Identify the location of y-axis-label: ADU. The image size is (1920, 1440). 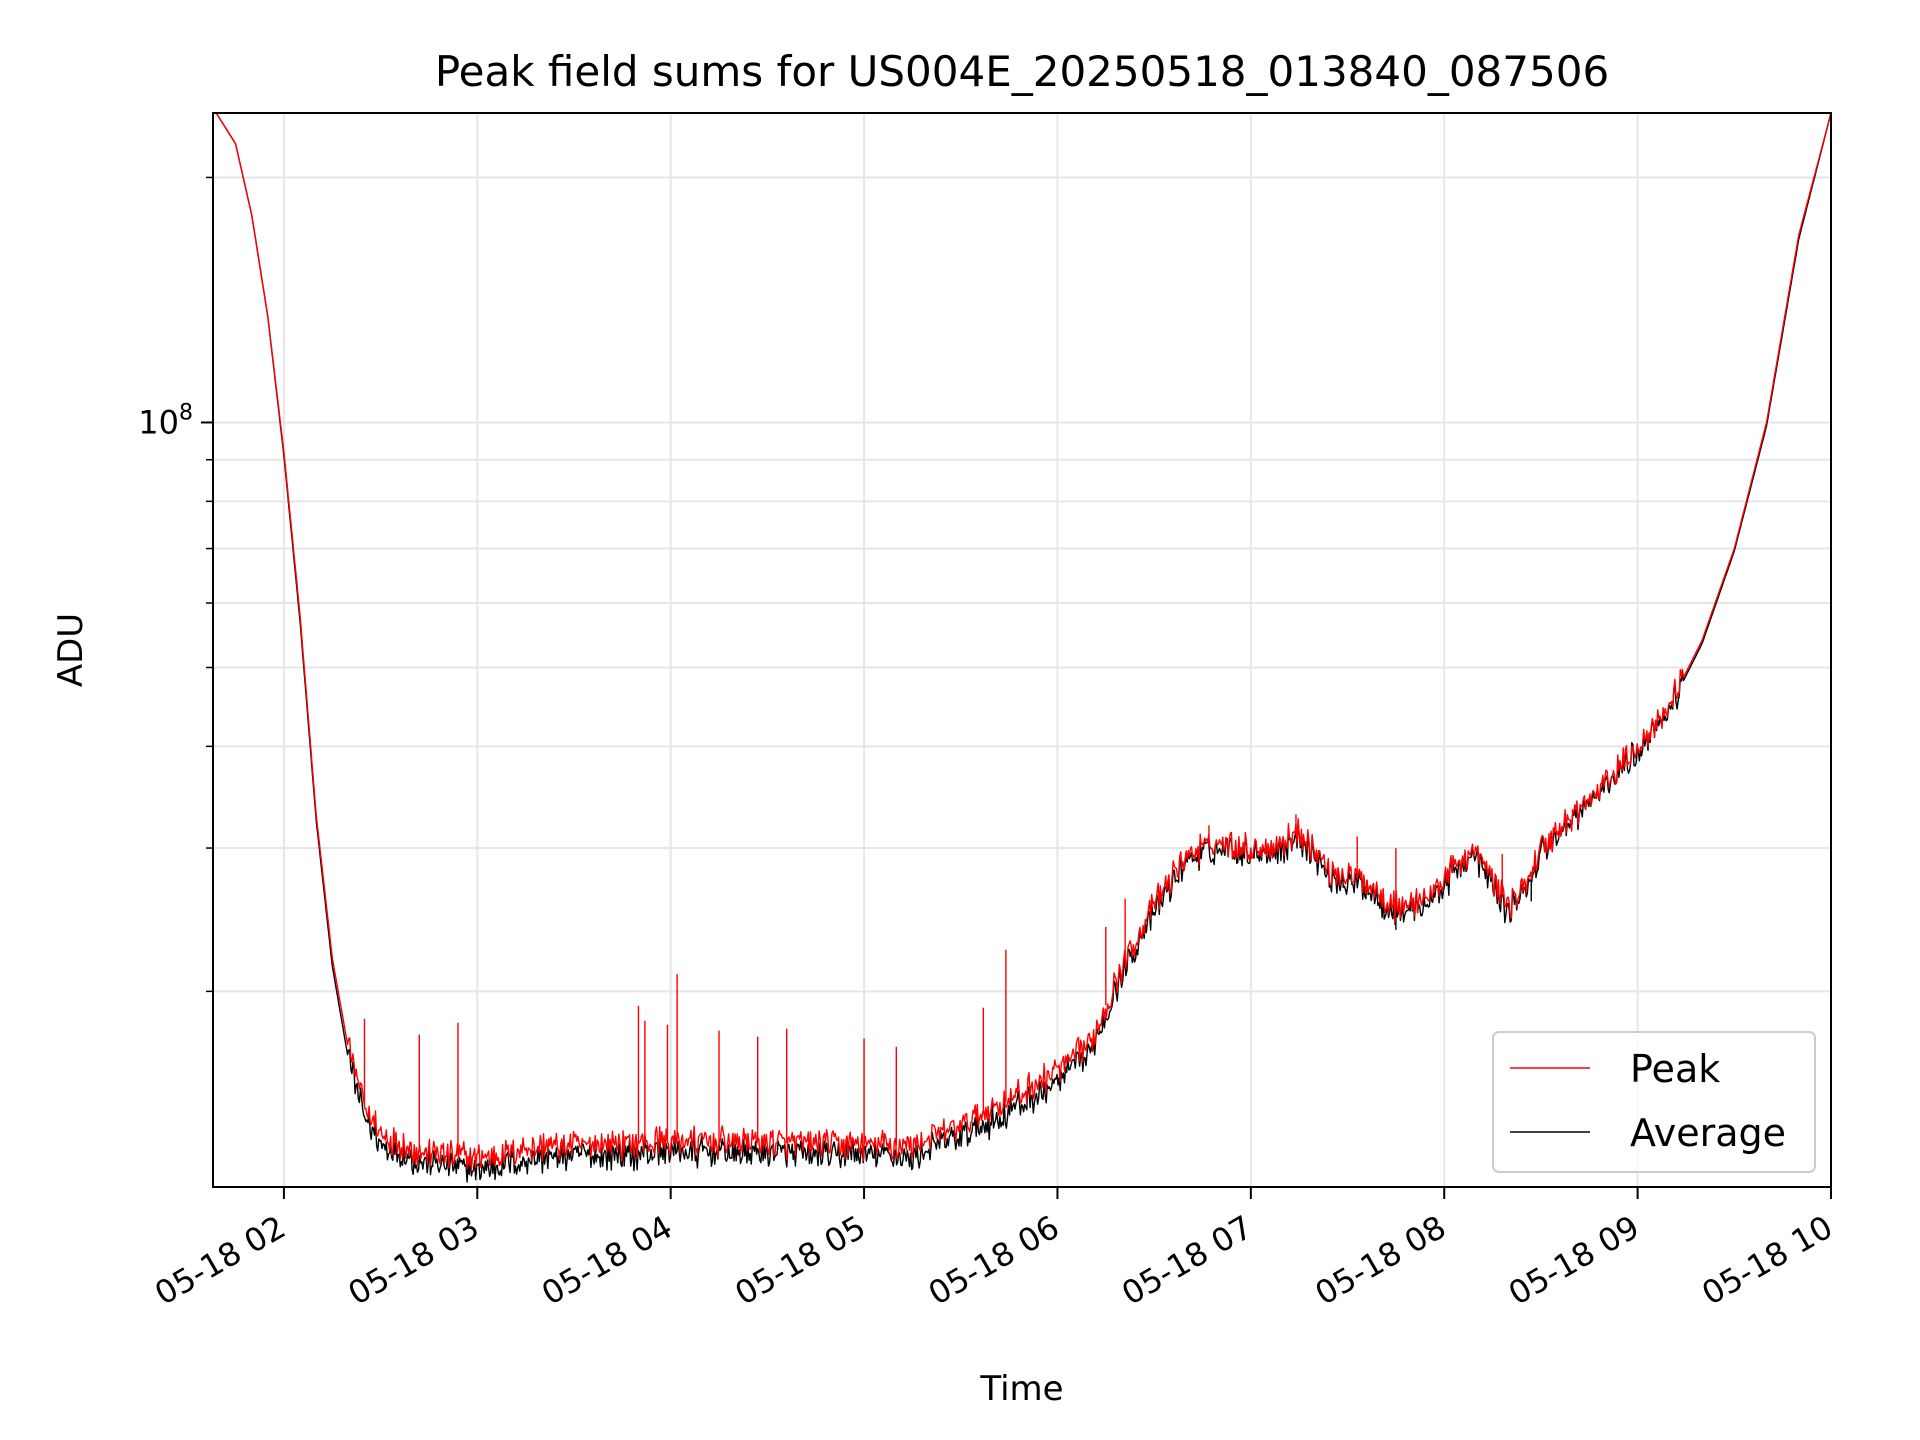
(71, 650).